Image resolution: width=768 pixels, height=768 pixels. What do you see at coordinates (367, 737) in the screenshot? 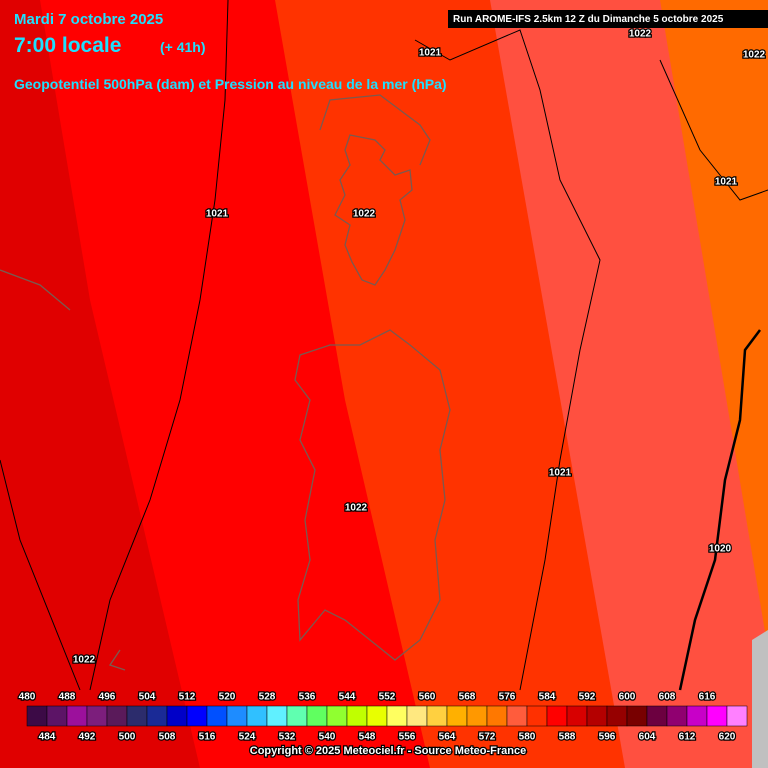
I see `legend-label: 548` at bounding box center [367, 737].